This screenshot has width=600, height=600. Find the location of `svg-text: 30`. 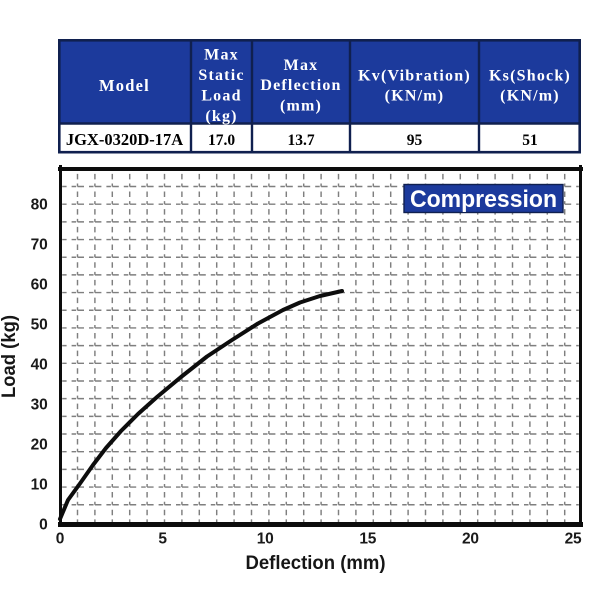

svg-text: 30 is located at coordinates (39, 405).